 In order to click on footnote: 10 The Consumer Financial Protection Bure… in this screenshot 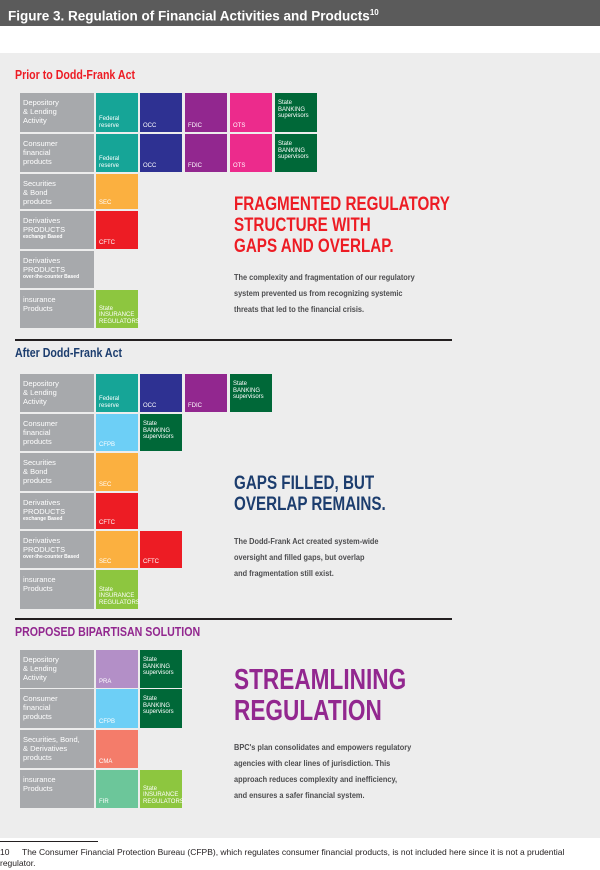, I will do `click(300, 858)`.